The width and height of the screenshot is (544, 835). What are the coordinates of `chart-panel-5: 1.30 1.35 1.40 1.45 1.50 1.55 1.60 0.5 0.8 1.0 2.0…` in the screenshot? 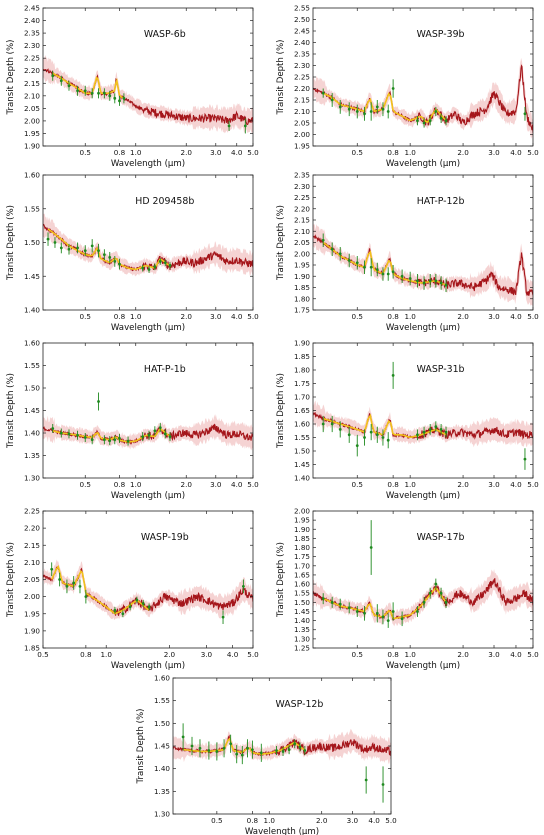 It's located at (132, 420).